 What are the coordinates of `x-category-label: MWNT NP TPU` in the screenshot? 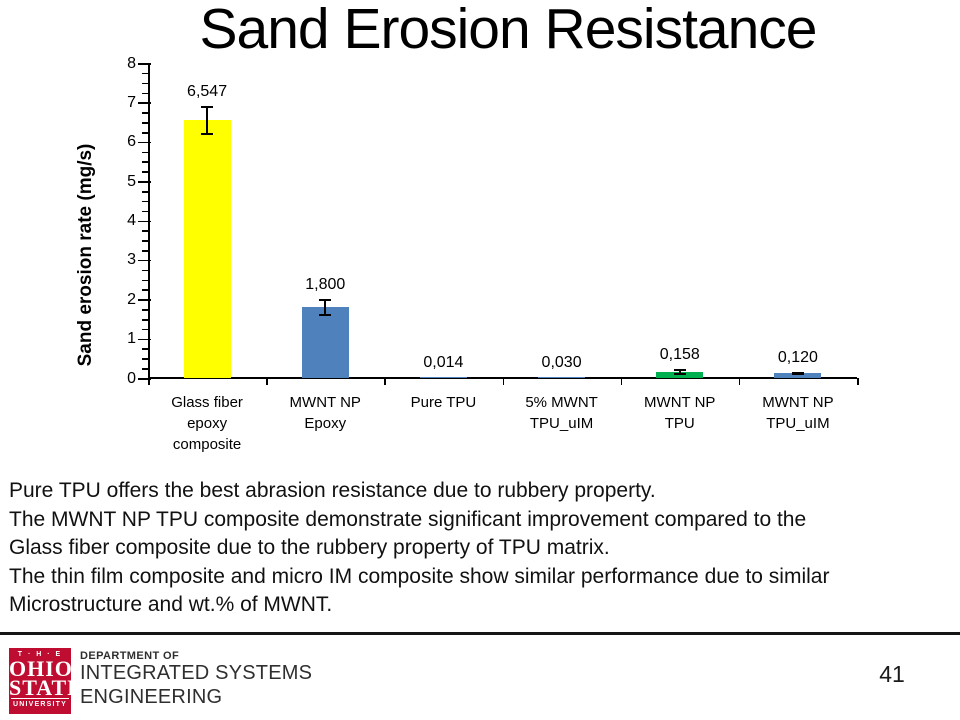 It's located at (680, 413).